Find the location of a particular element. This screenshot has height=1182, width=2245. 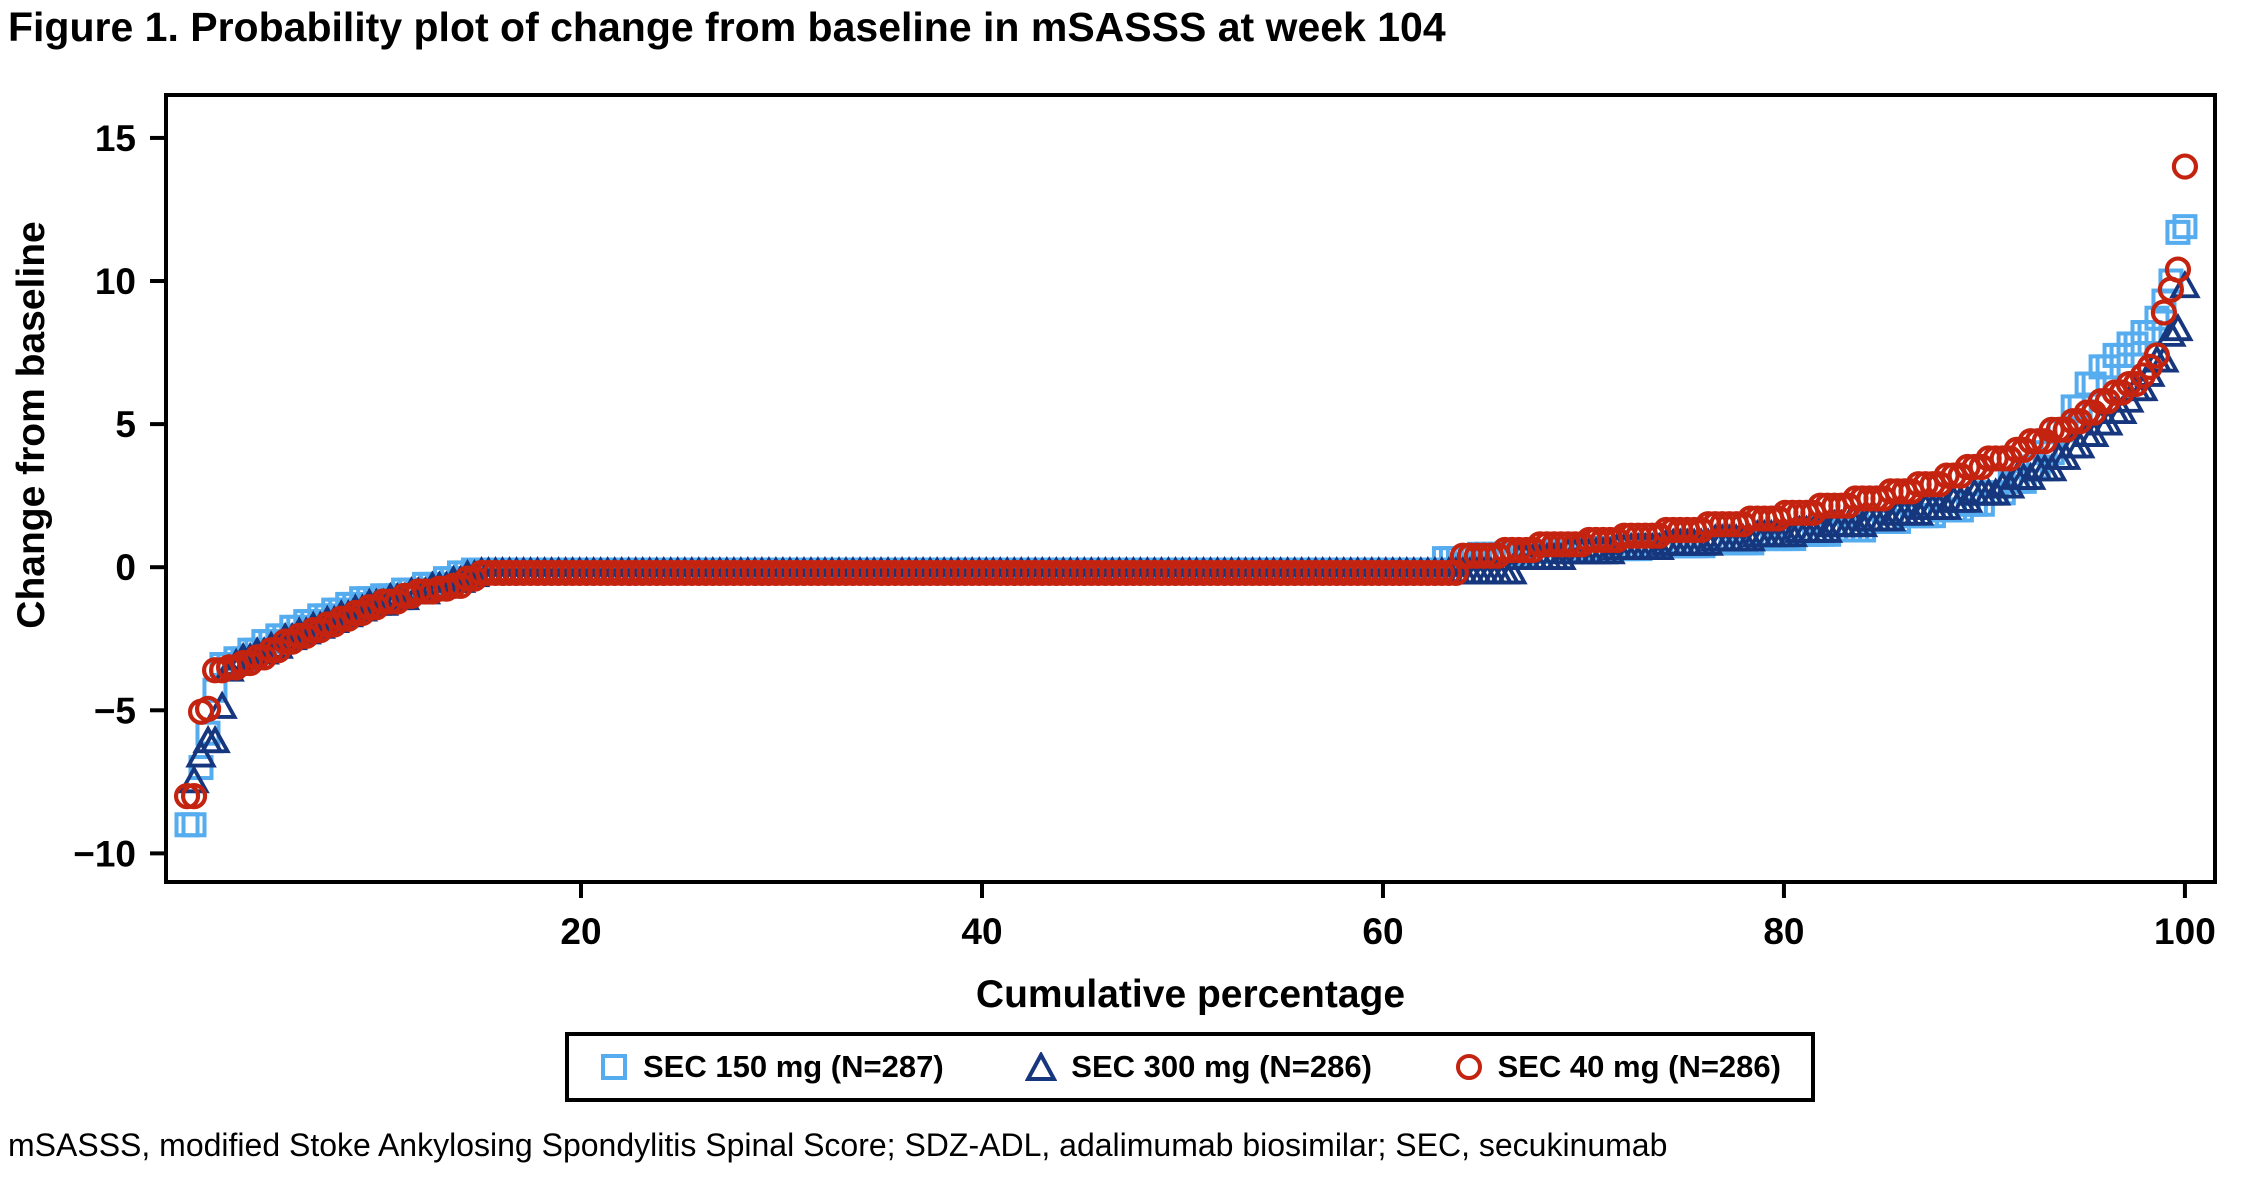

x-axis-title: Cumulative percentage is located at coordinates (1190, 994).